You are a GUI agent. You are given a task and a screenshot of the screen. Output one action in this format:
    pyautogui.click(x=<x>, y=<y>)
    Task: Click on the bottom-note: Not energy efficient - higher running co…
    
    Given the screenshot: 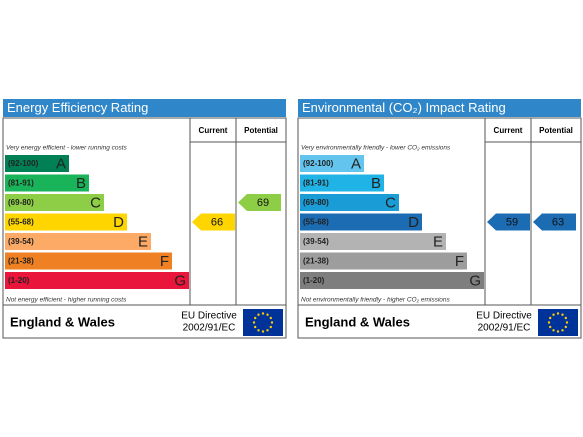 What is the action you would take?
    pyautogui.click(x=66, y=300)
    